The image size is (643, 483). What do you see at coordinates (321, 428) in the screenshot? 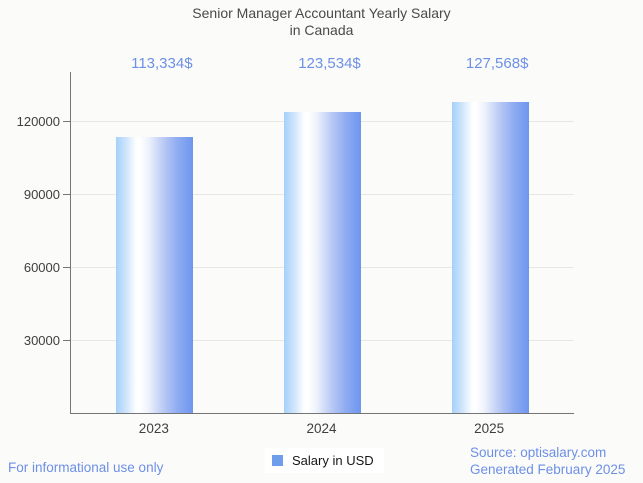
I see `x-axis-label-2024: 2024` at bounding box center [321, 428].